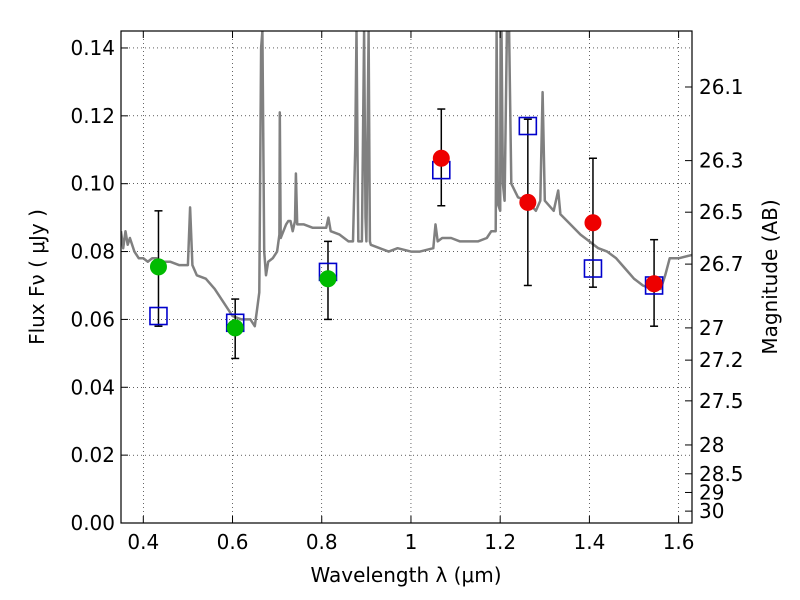 Image resolution: width=800 pixels, height=600 pixels. I want to click on x-tick-label: 0.8, so click(322, 542).